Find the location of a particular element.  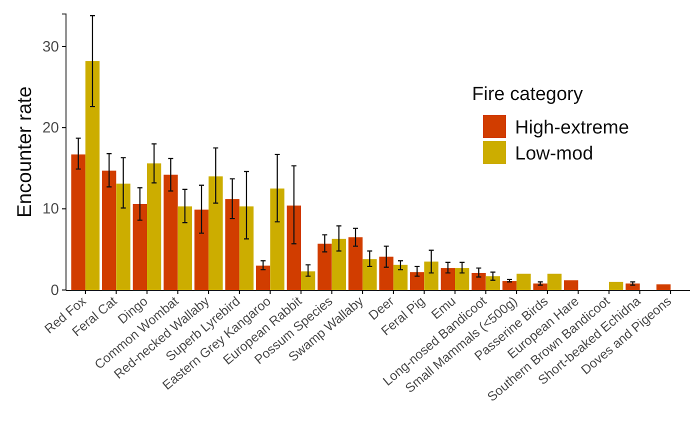

y-tick-label: 0 is located at coordinates (54, 290).